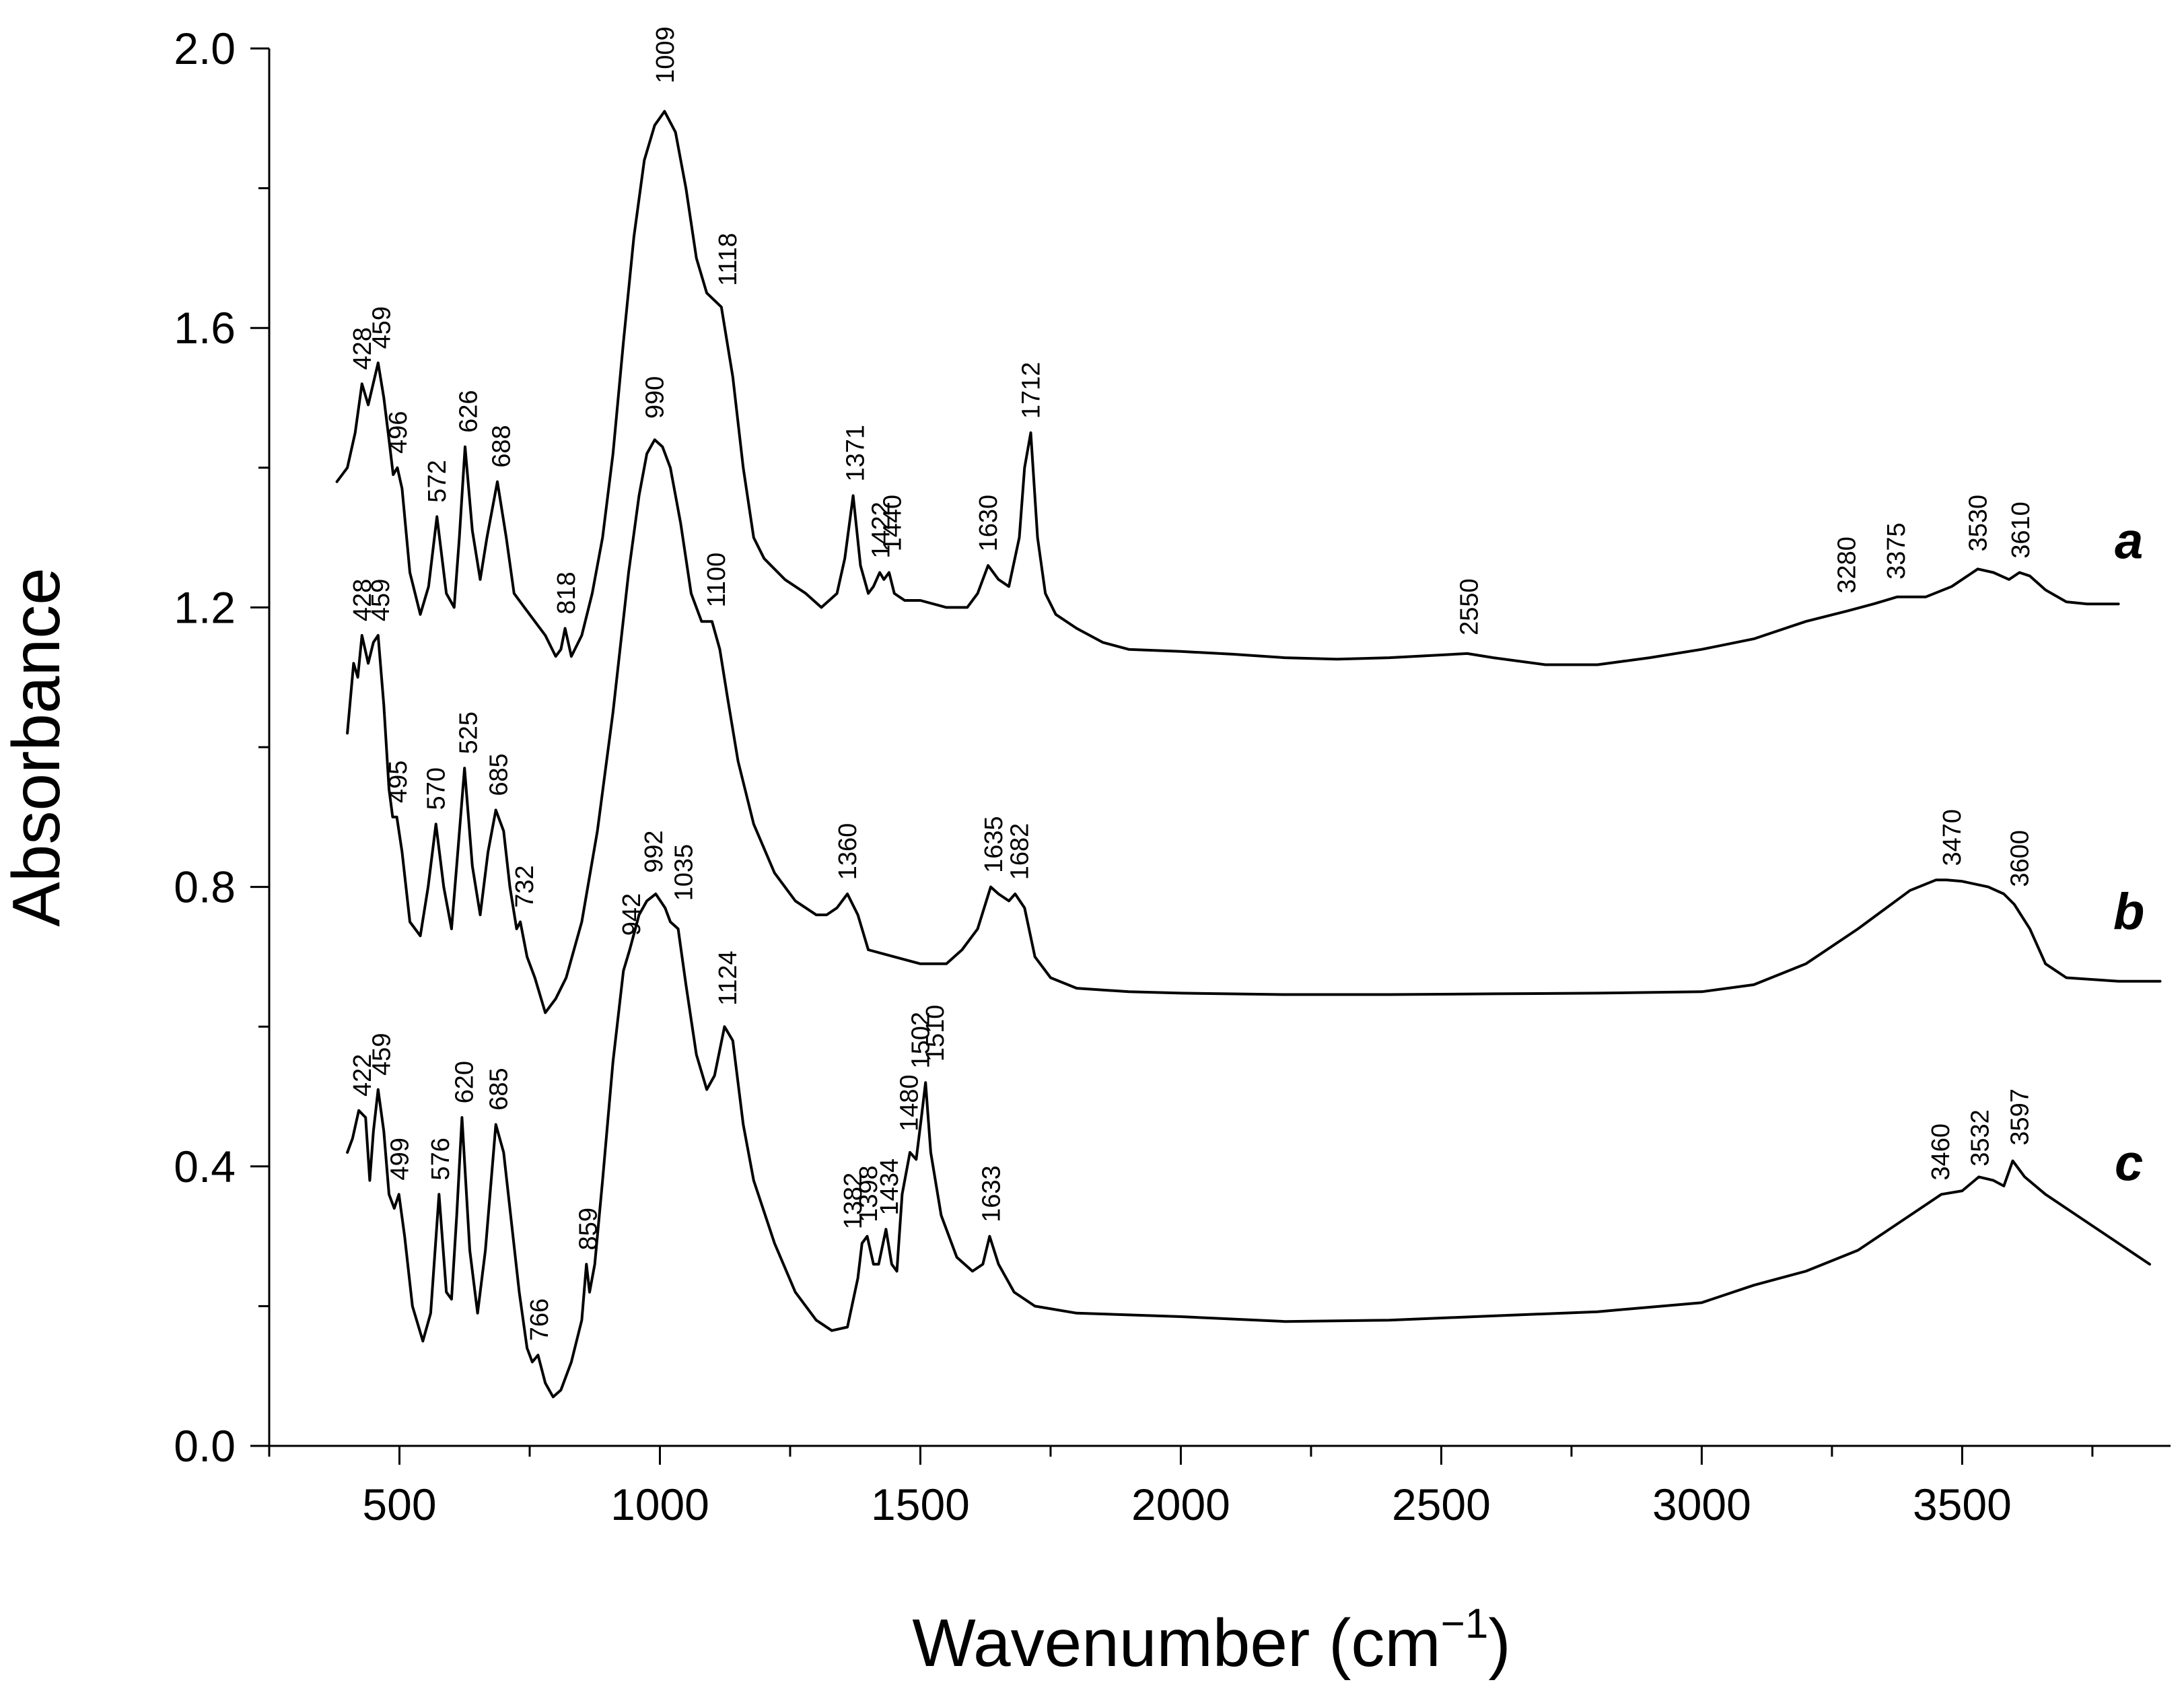  What do you see at coordinates (684, 872) in the screenshot?
I see `peak-label: 1035` at bounding box center [684, 872].